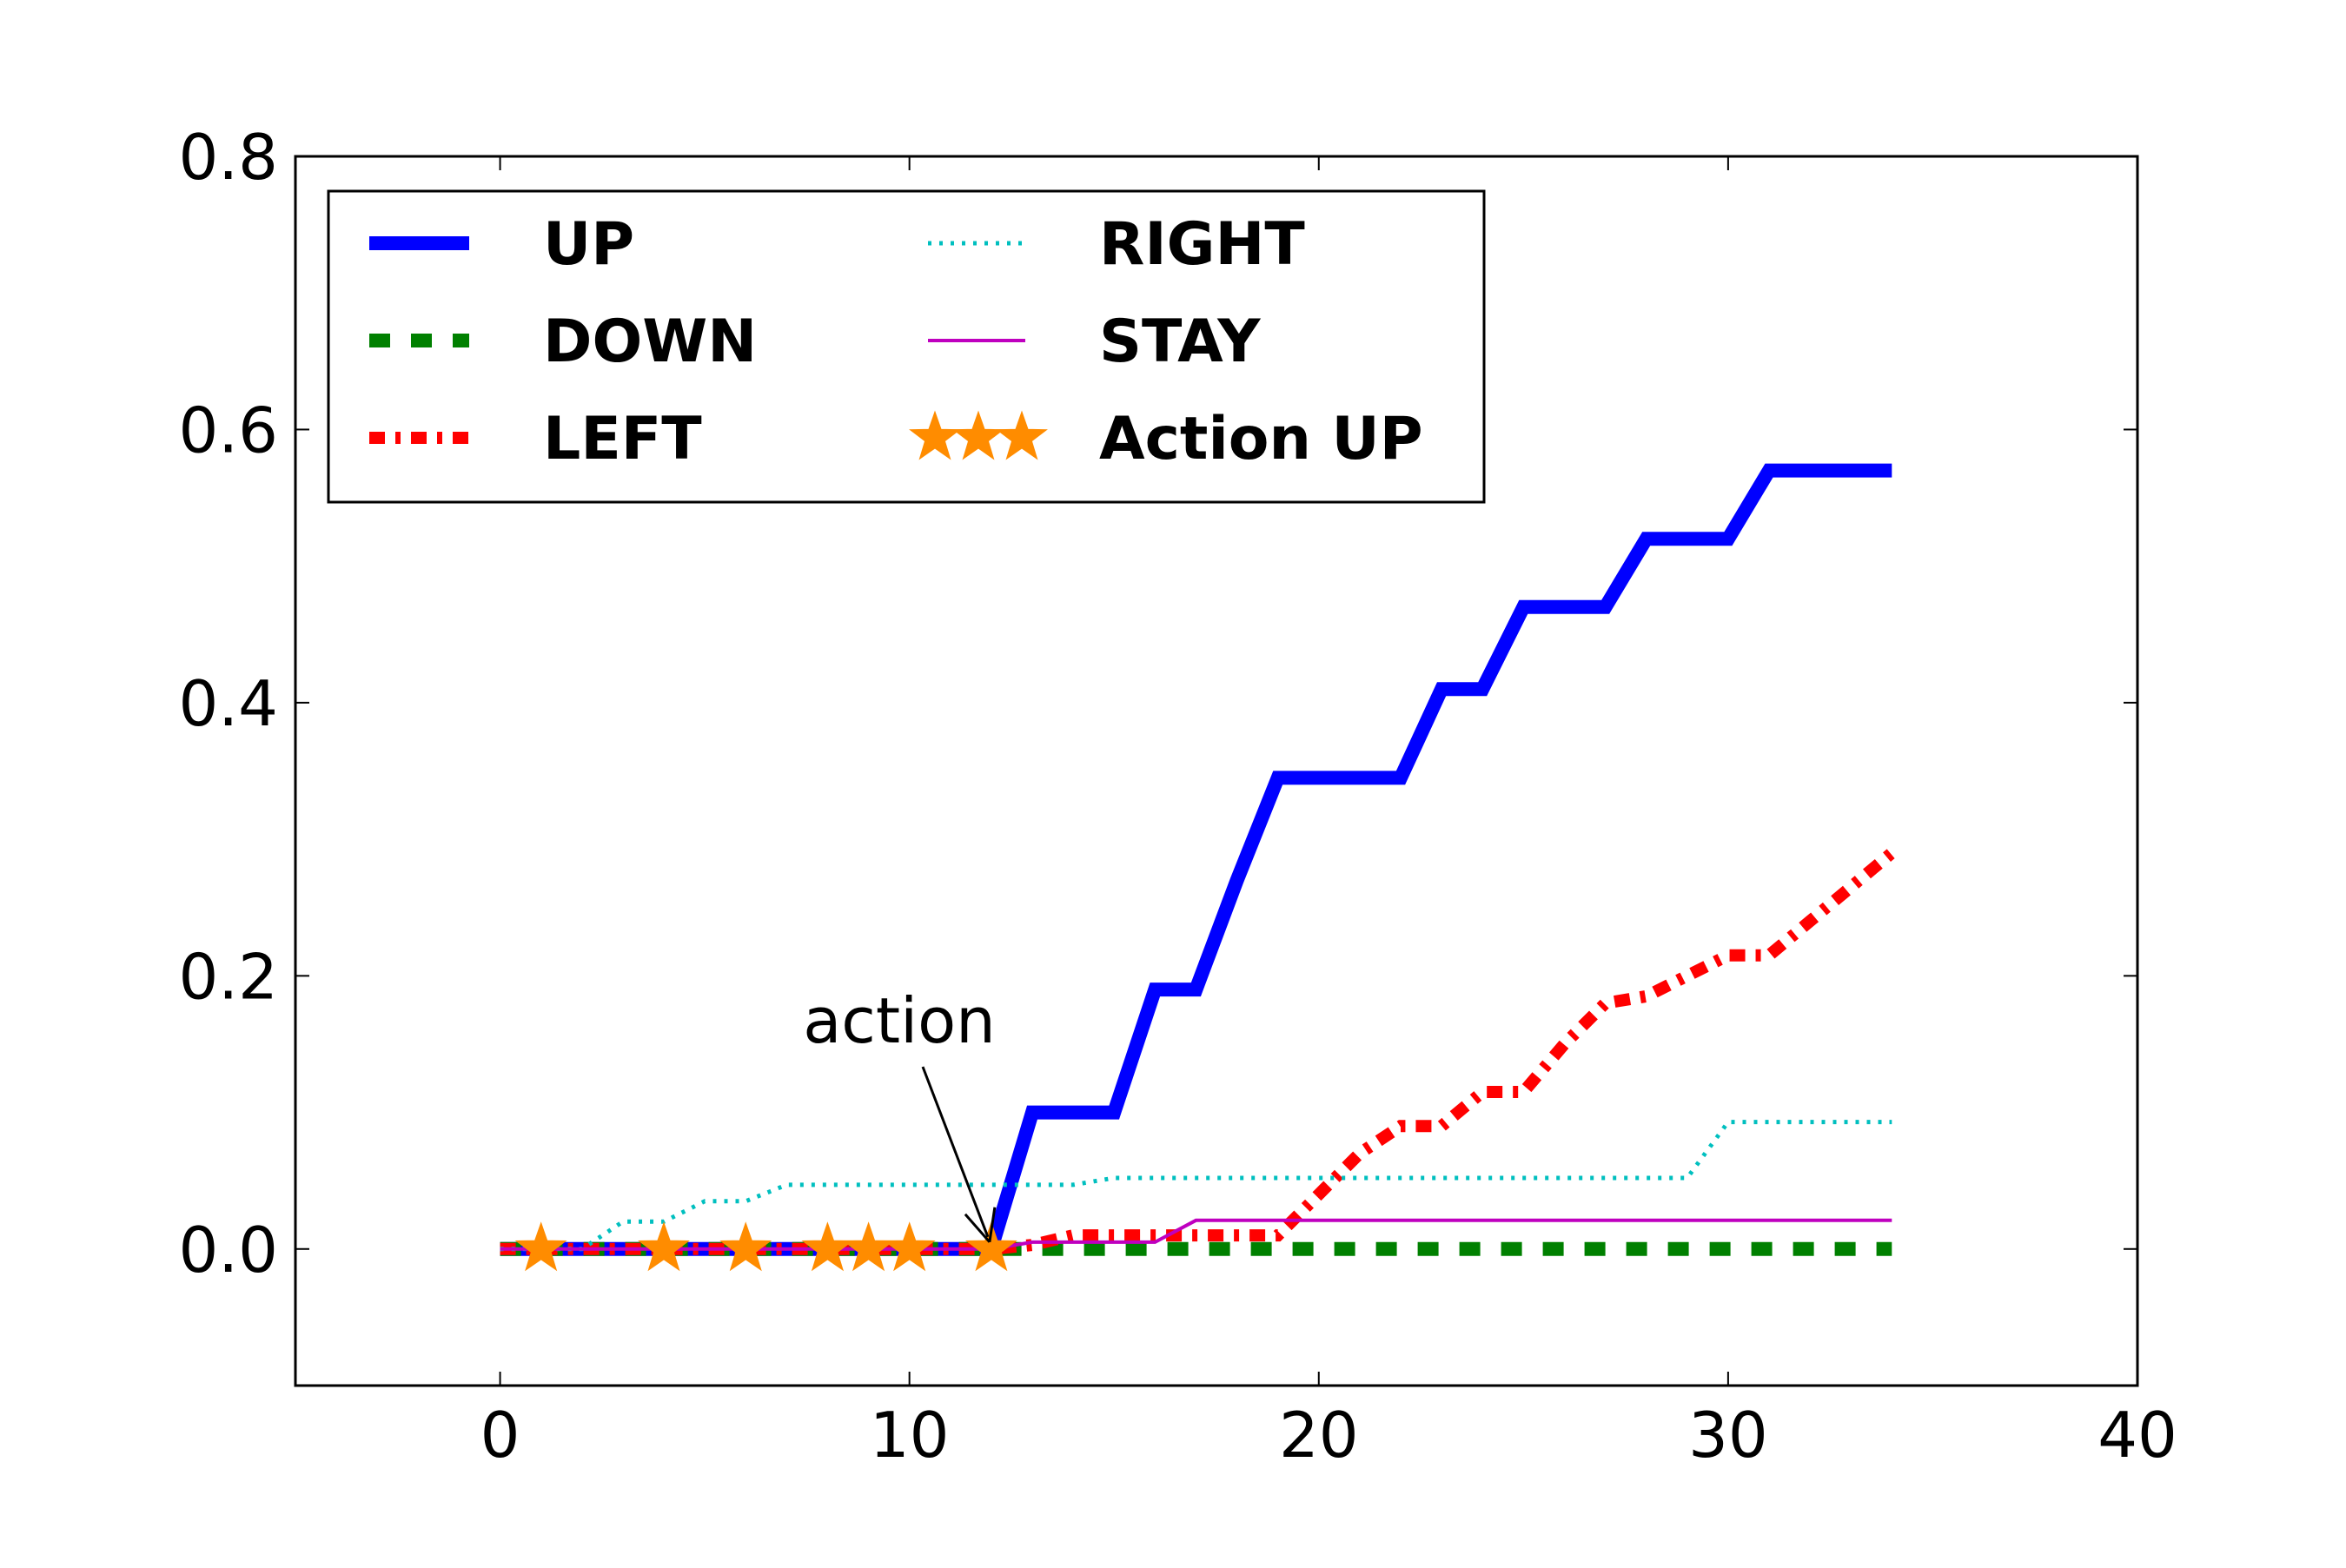 This screenshot has width=2346, height=1568. Describe the element at coordinates (228, 976) in the screenshot. I see `y-tick-label: 0.2` at that location.